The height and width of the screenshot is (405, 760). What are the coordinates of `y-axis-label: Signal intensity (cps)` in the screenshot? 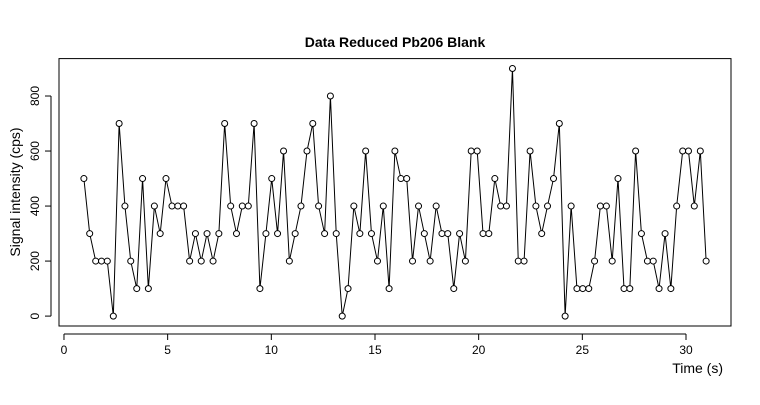 It's located at (15, 191).